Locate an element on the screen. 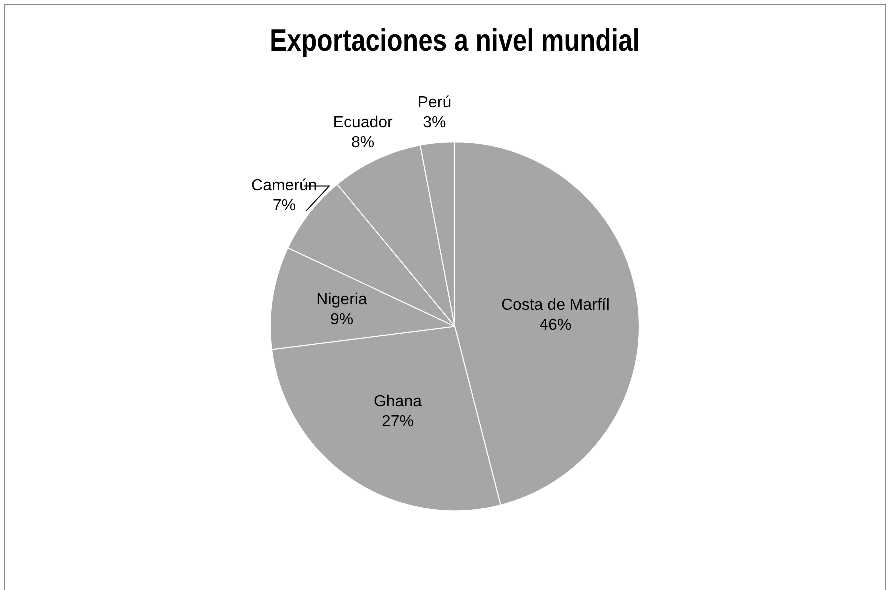 Image resolution: width=890 pixels, height=590 pixels. data-label: 3% is located at coordinates (434, 123).